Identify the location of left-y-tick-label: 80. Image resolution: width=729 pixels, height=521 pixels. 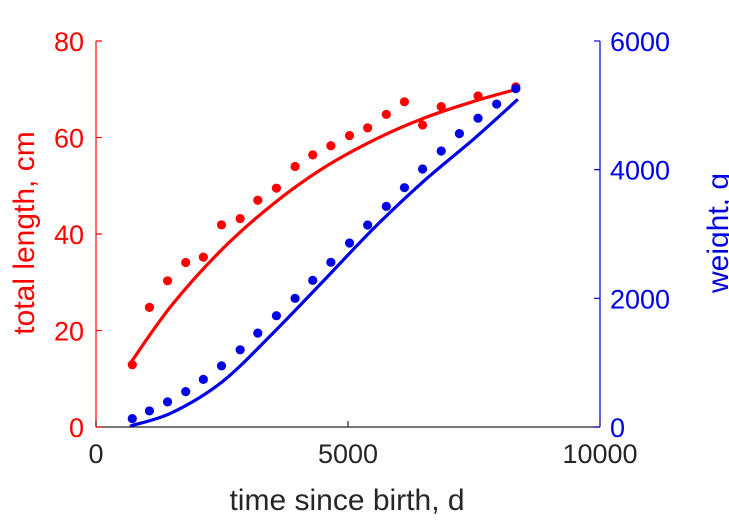
(69, 42).